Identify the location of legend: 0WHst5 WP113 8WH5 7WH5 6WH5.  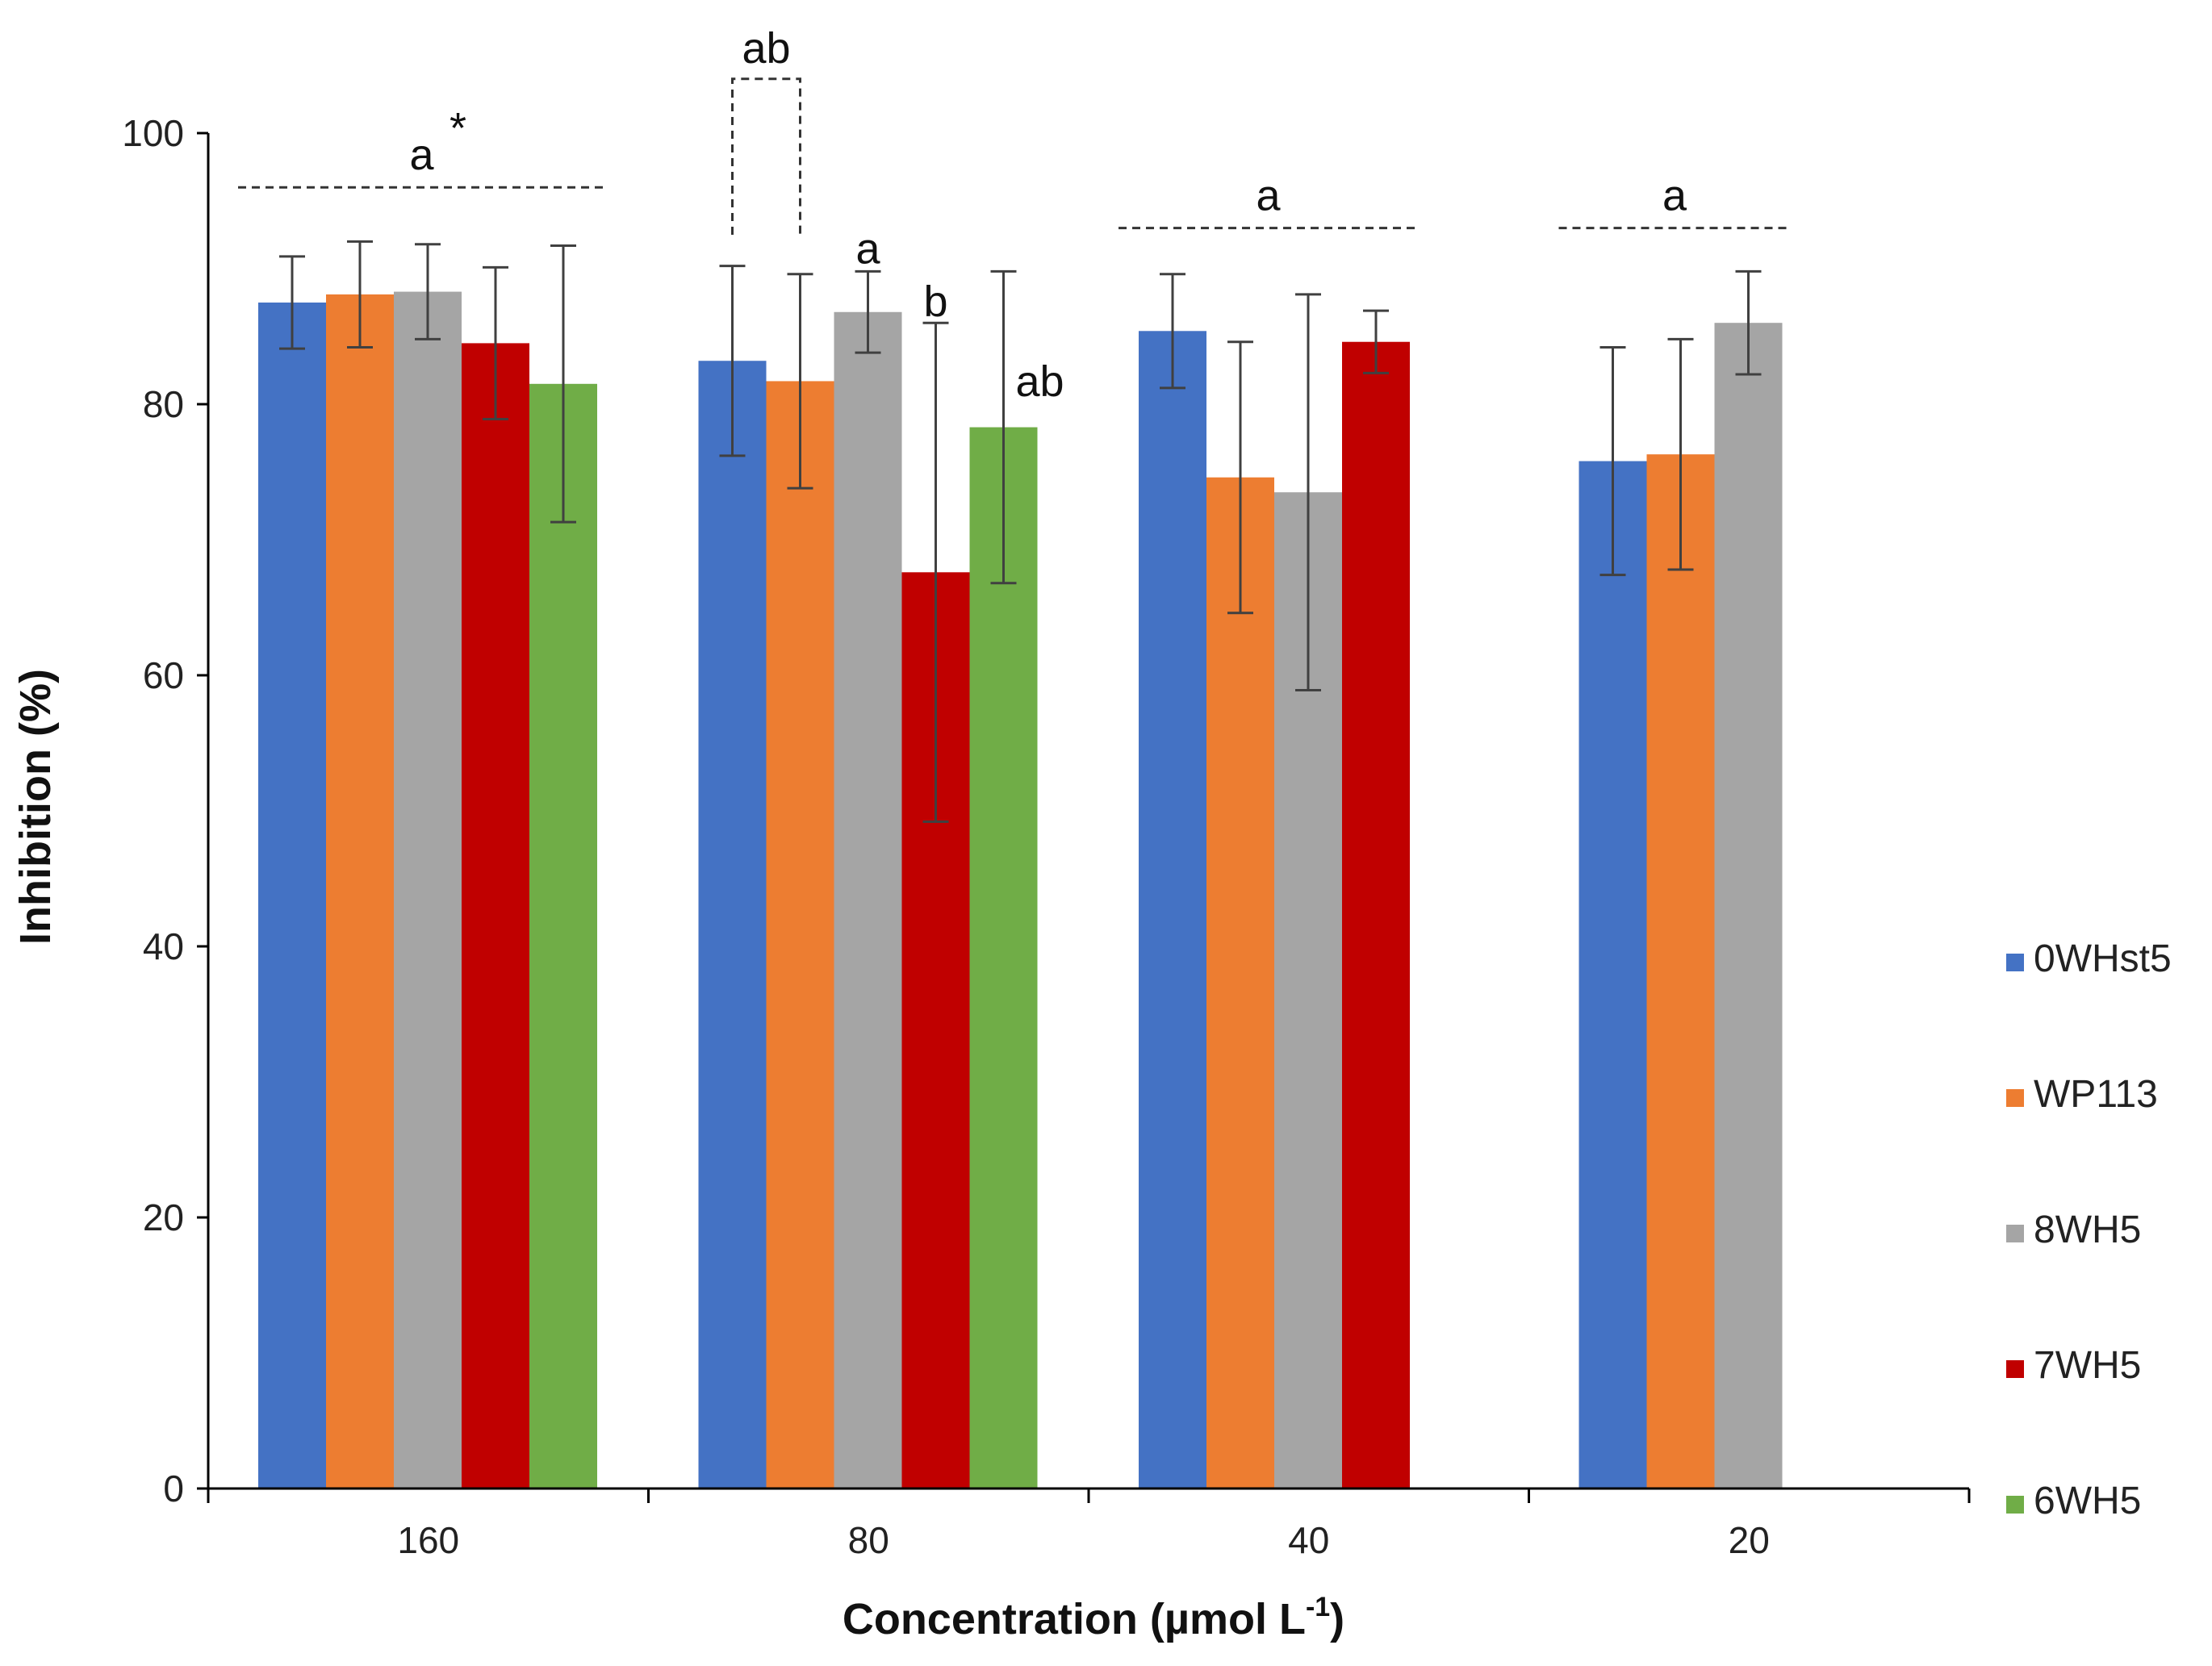
(2089, 1229).